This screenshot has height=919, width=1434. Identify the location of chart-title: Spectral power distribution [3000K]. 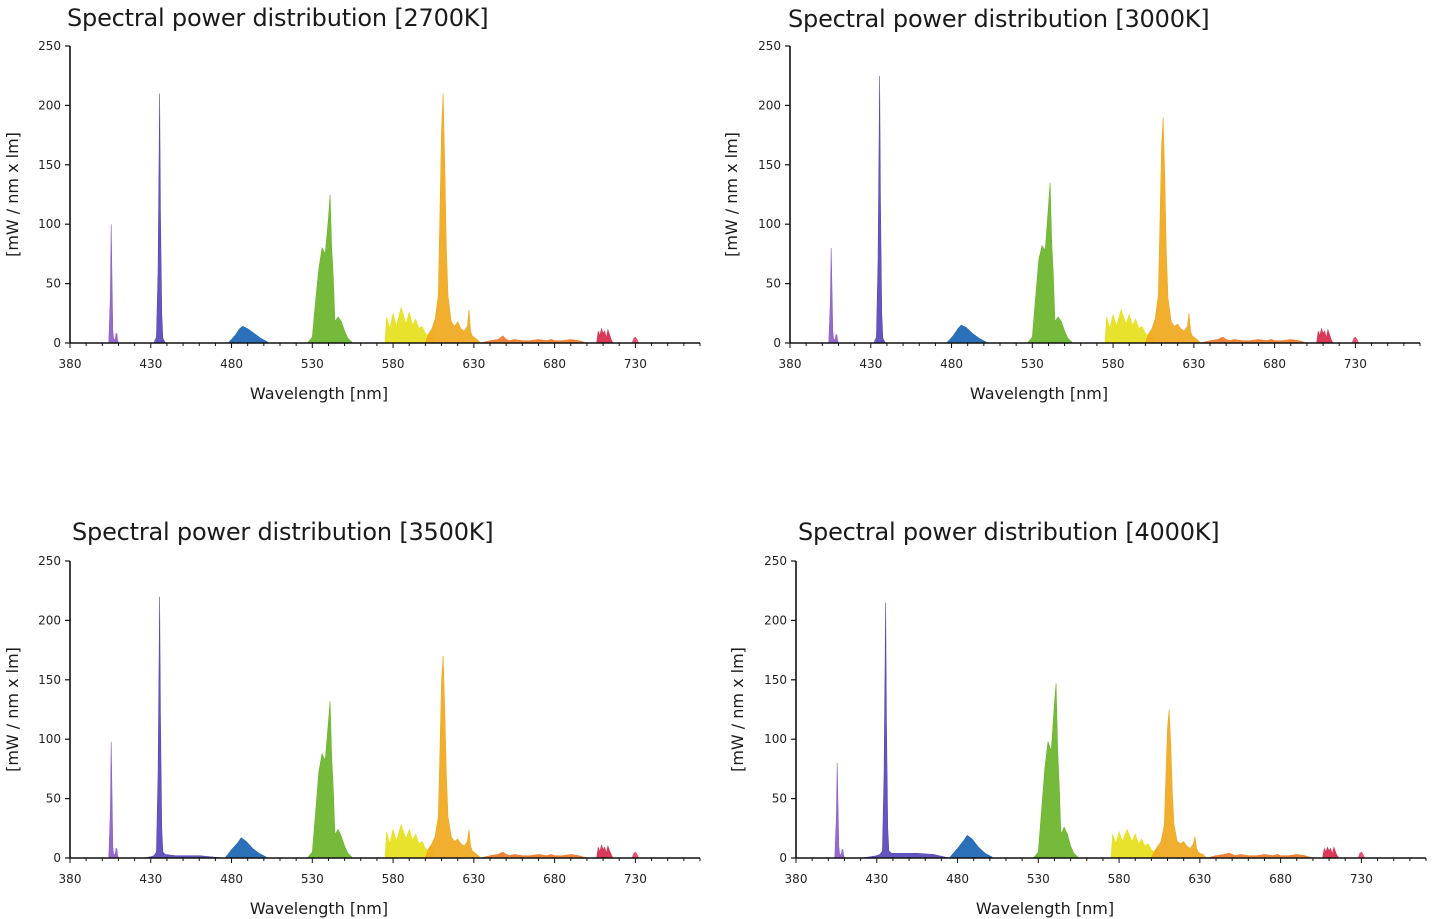
(999, 19).